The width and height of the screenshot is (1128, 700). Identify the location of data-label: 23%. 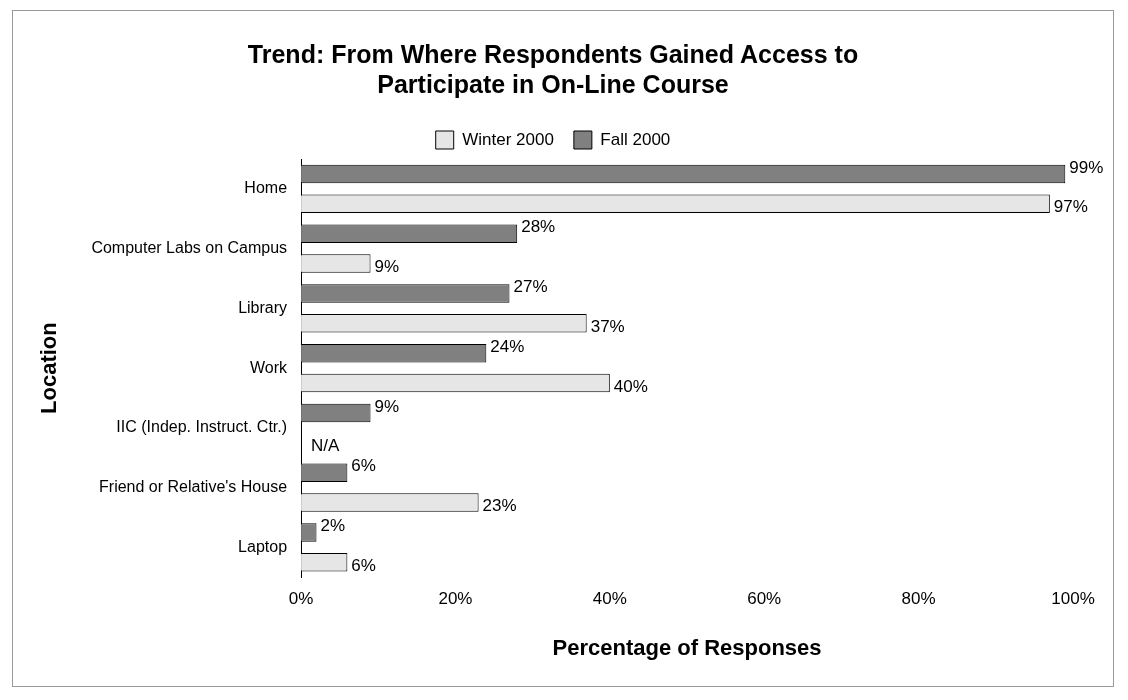
(499, 506).